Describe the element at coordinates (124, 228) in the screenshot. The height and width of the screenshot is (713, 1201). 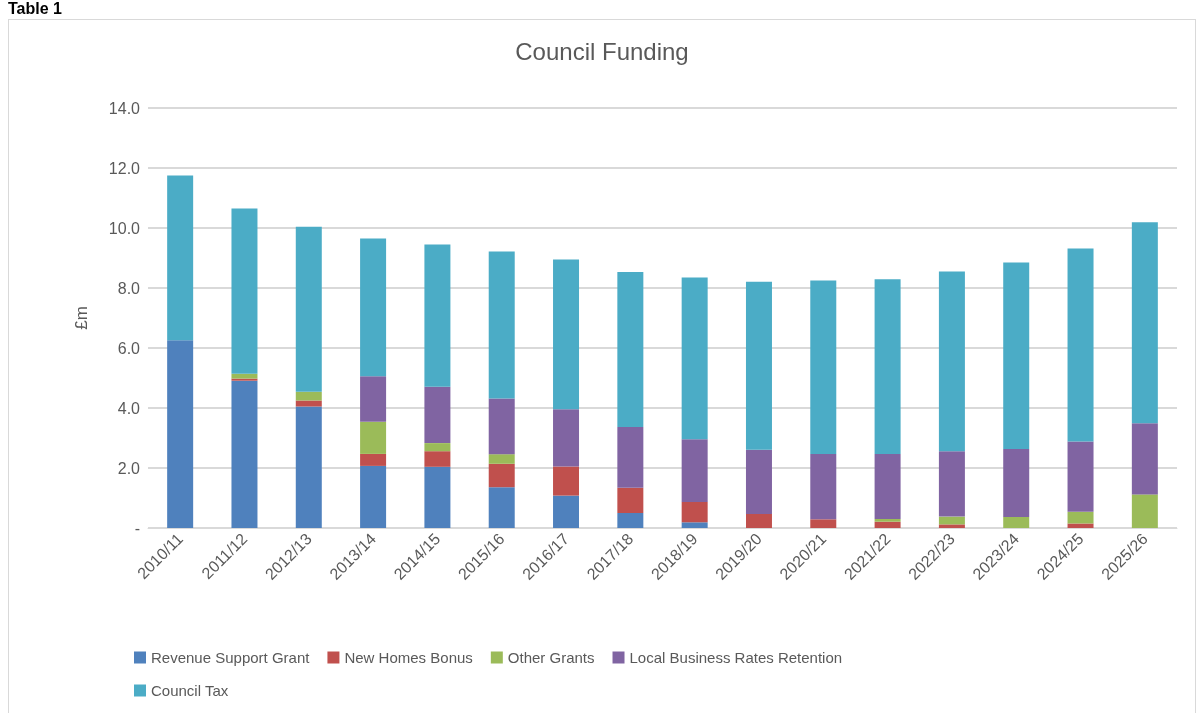
I see `y-tick-label: 10.0` at that location.